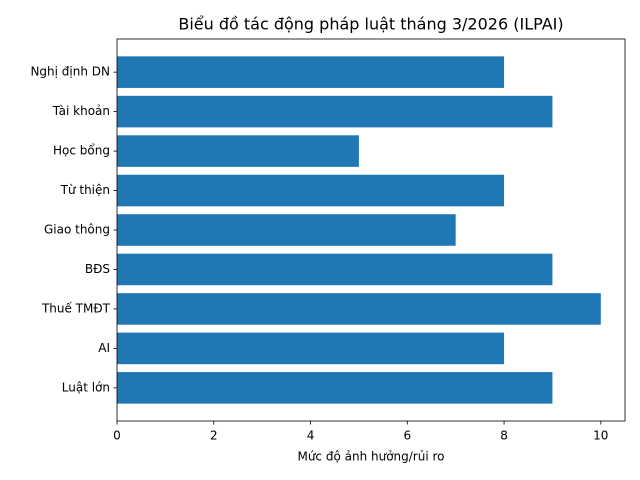  What do you see at coordinates (81, 151) in the screenshot?
I see `y-tick-label: Học bổng` at bounding box center [81, 151].